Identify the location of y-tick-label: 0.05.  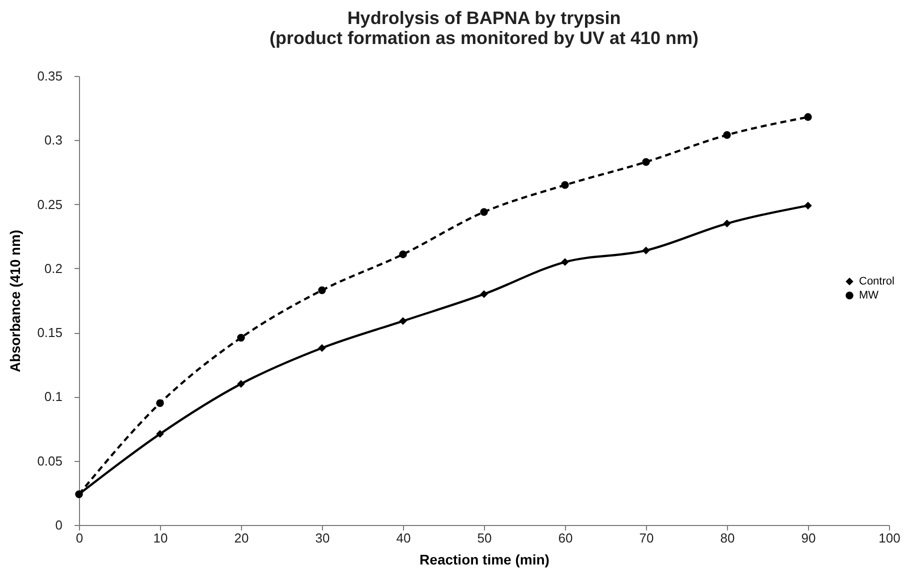
(49, 460).